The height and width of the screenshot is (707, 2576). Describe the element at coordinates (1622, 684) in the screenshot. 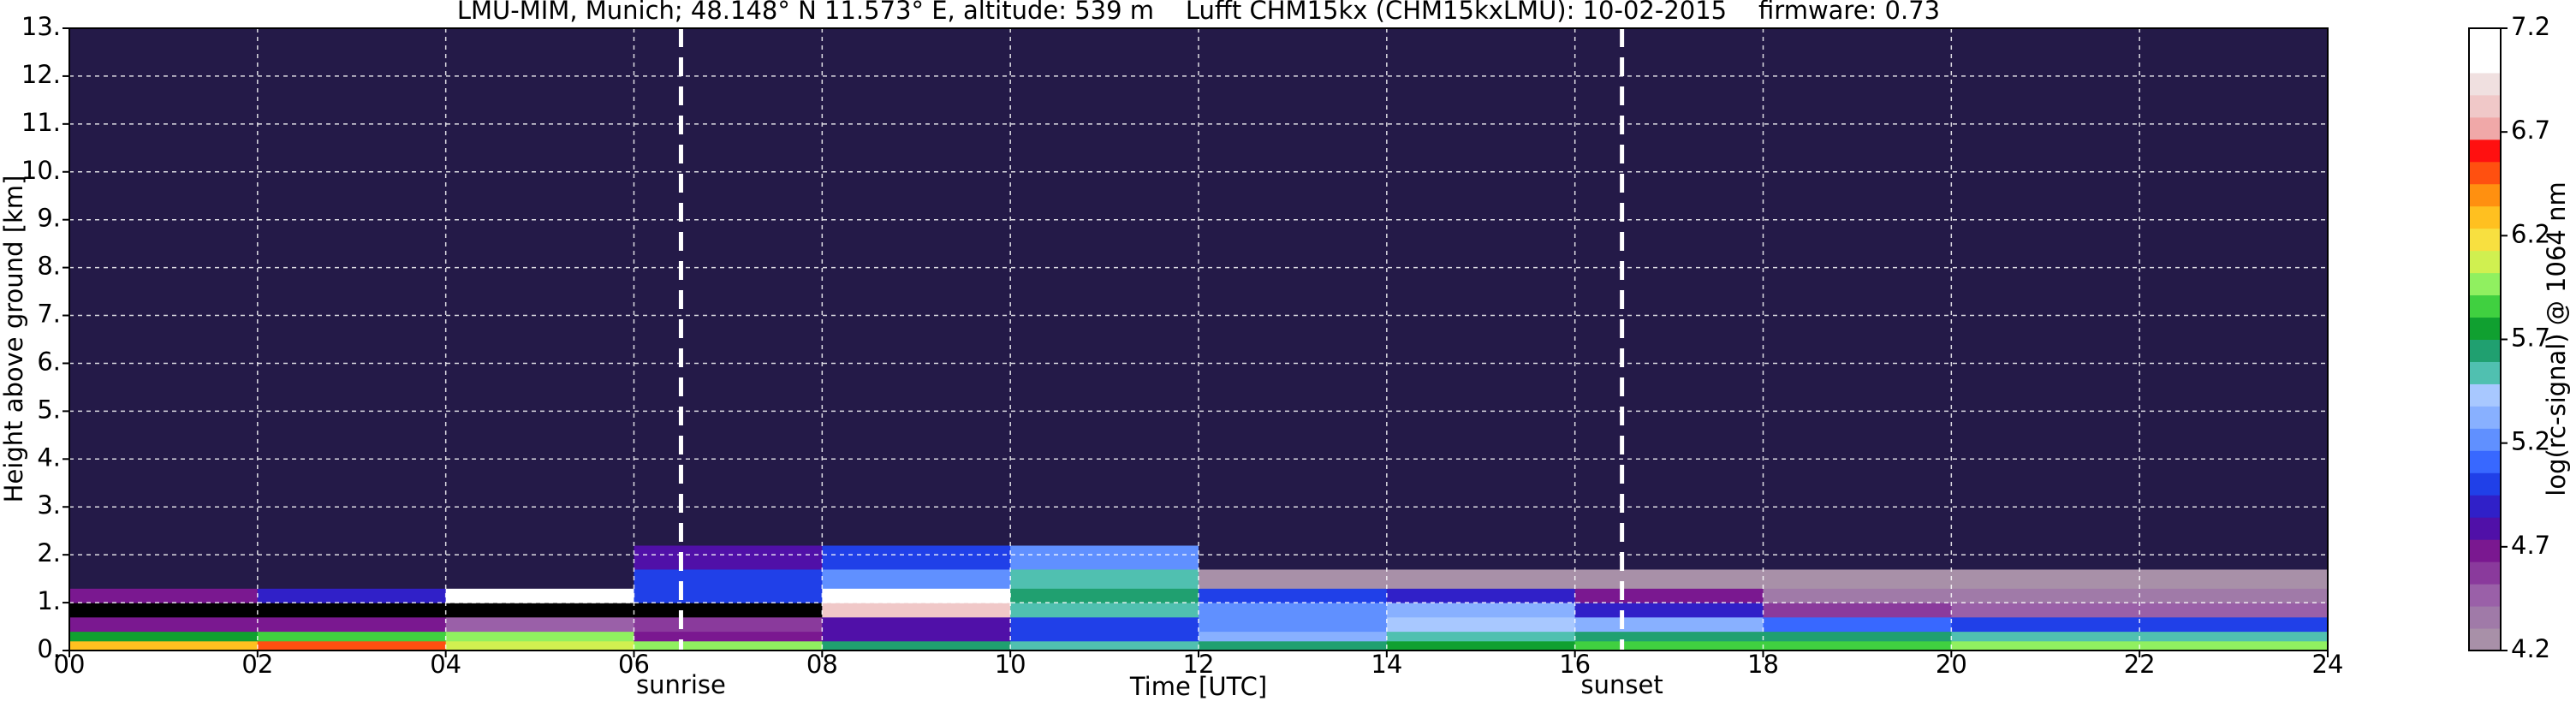

I see `annotation-label: sunset` at that location.